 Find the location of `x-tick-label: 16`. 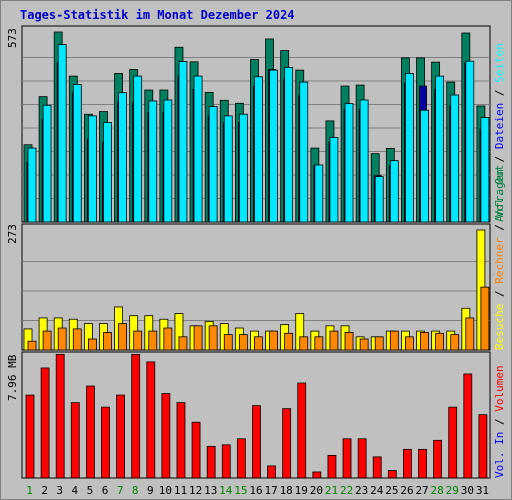

x-tick-label: 16 is located at coordinates (255, 490).